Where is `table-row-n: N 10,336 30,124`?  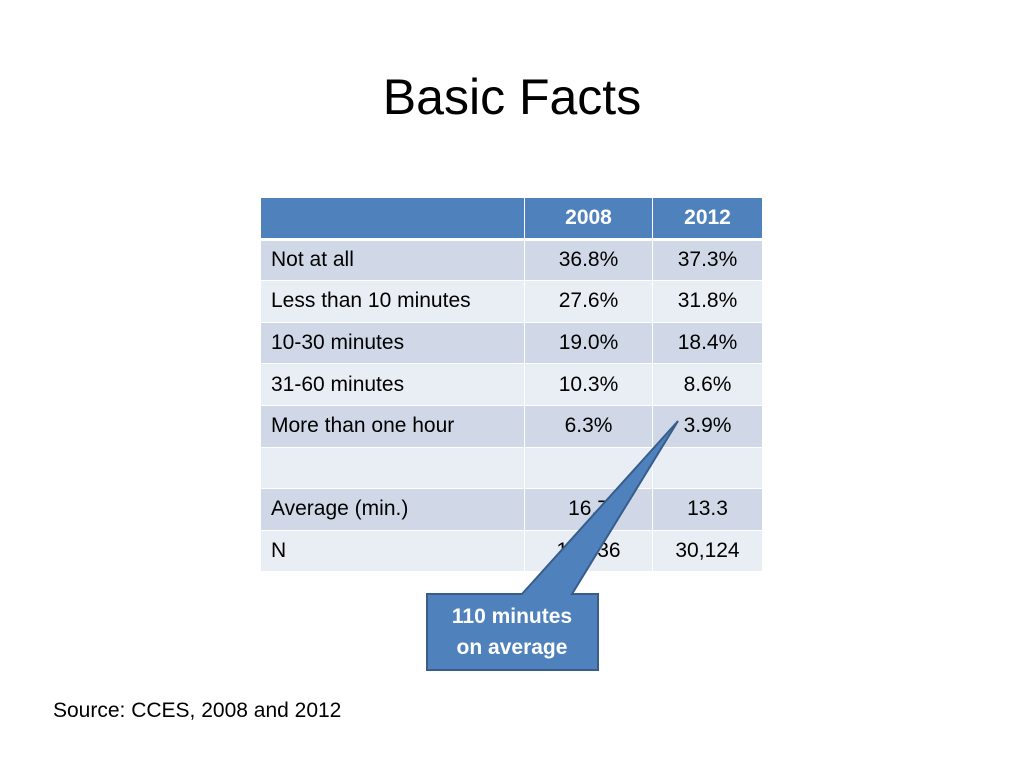 table-row-n: N 10,336 30,124 is located at coordinates (511, 551).